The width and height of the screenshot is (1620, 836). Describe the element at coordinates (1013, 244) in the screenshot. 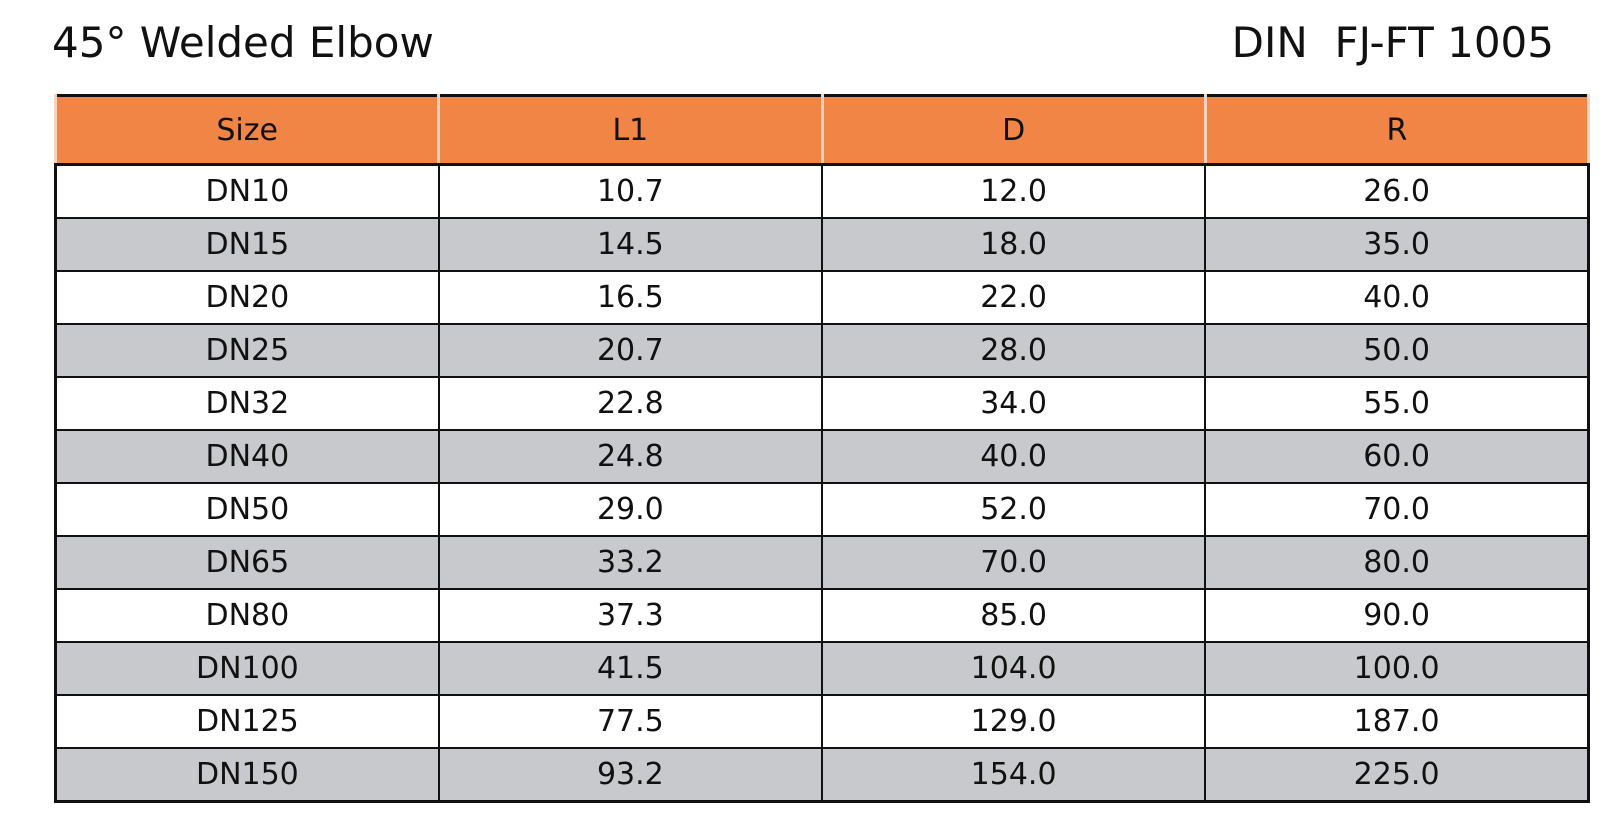

I see `value-cell: 18.0` at that location.